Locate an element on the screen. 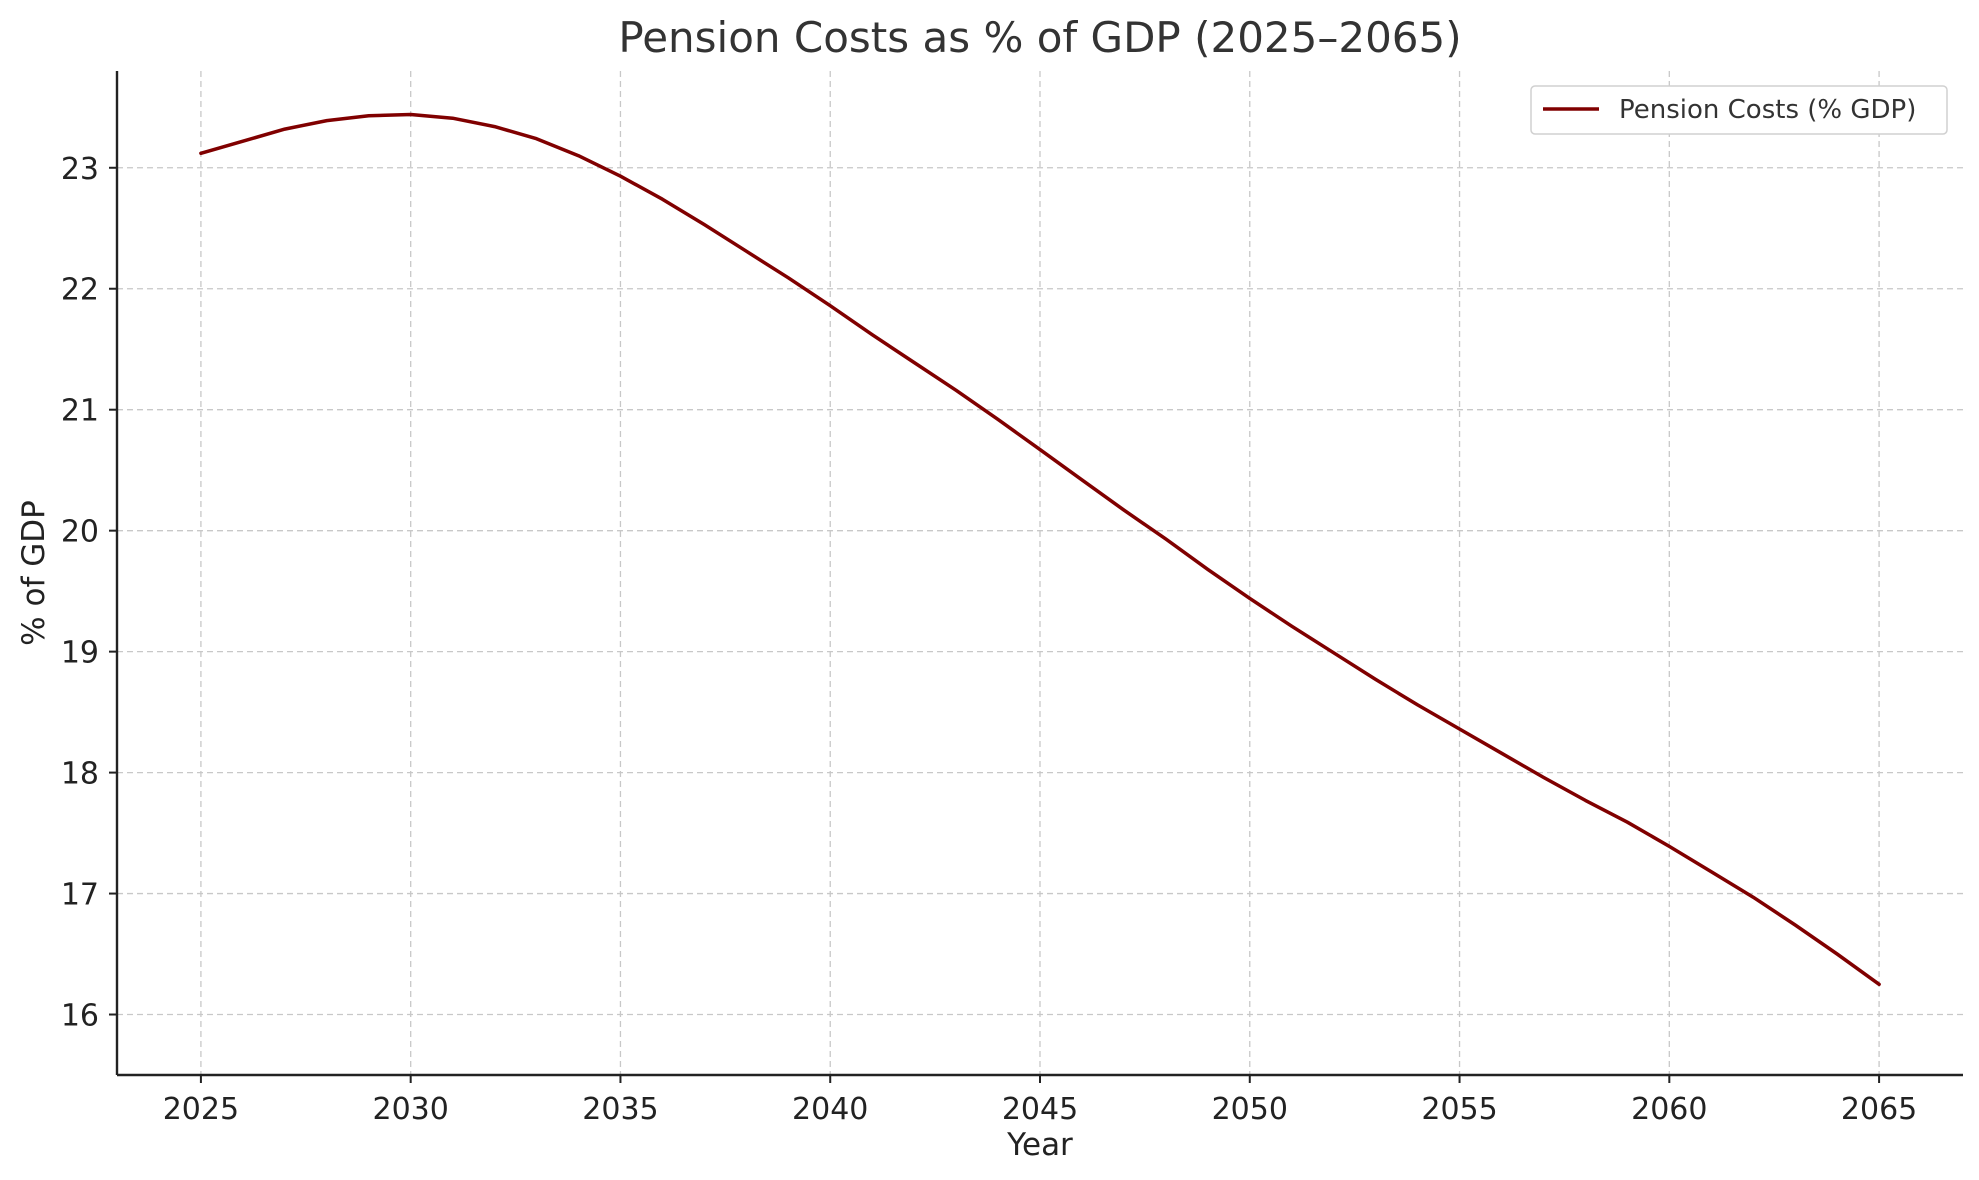  x-tick-label: 2045 is located at coordinates (1040, 1109).